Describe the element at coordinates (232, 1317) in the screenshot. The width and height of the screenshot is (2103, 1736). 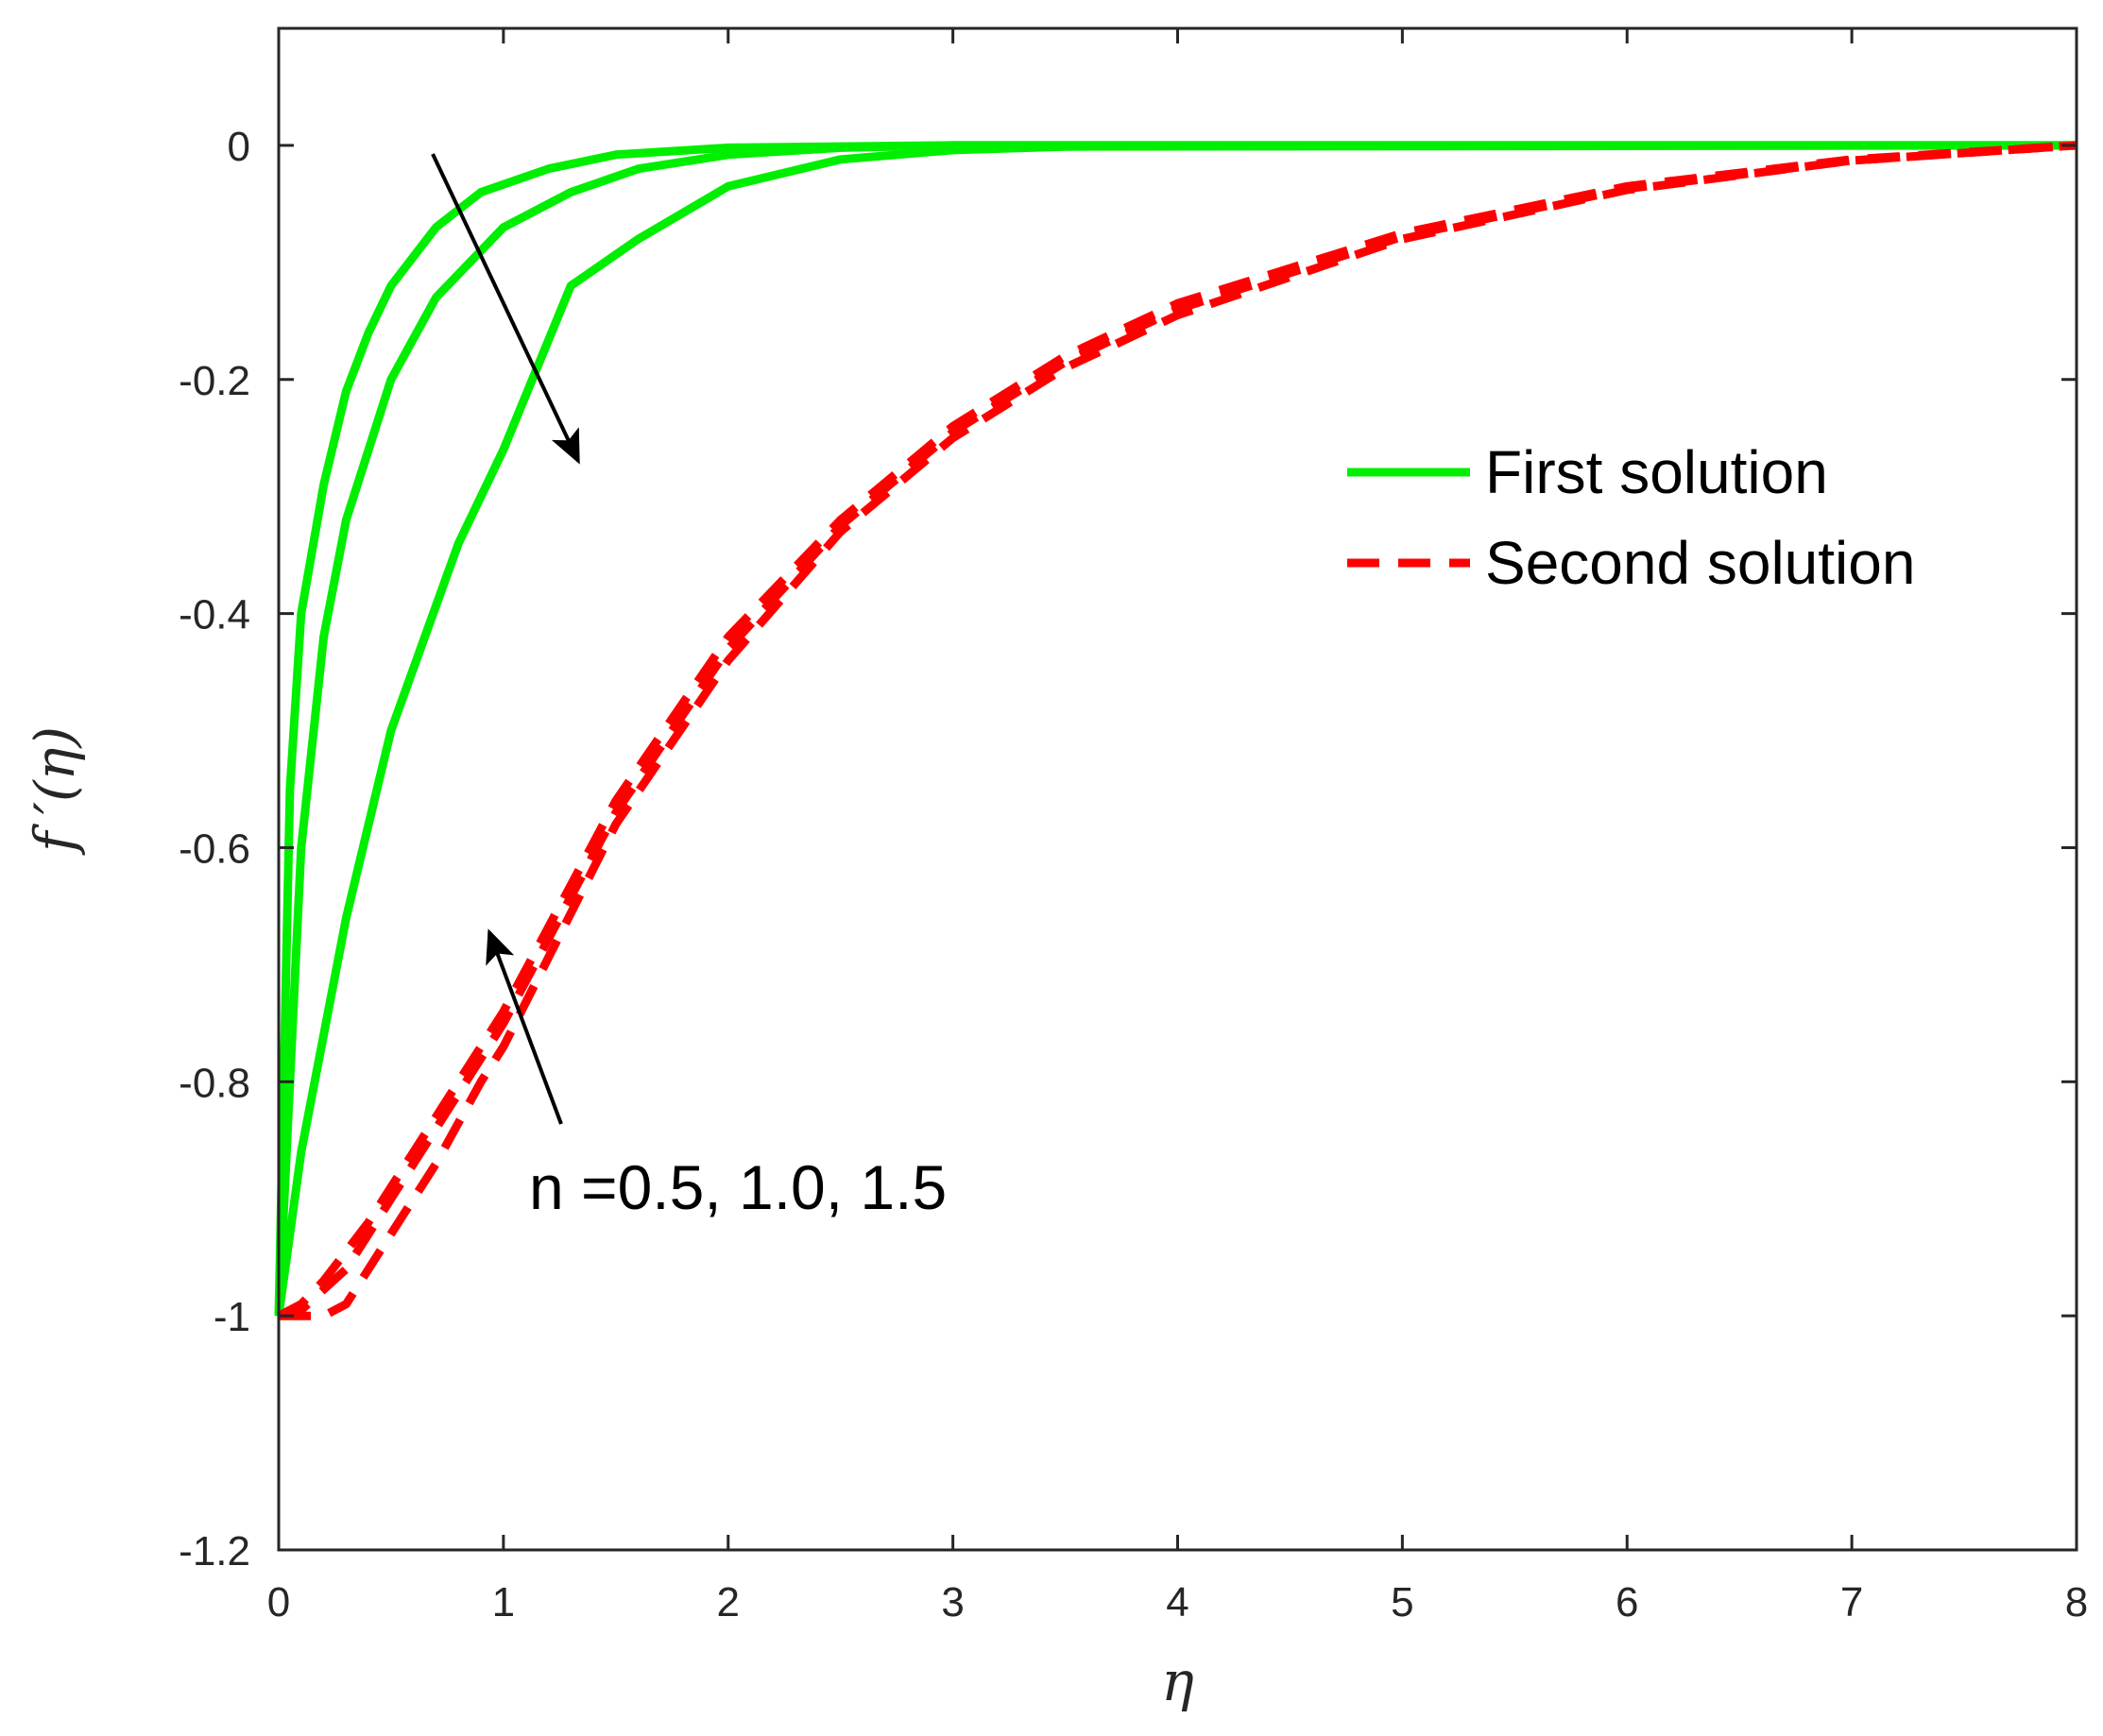
I see `y-tick-label: -1` at that location.